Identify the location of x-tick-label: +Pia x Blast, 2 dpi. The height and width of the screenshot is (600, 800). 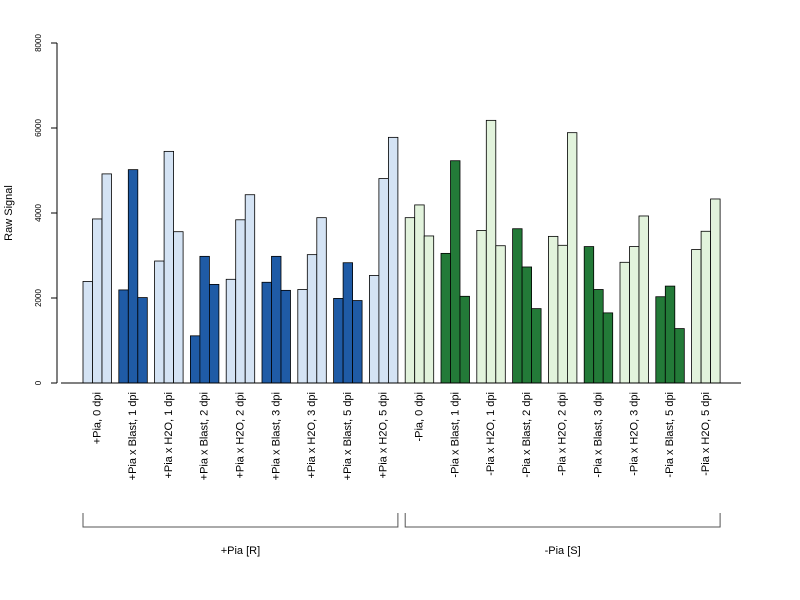
(205, 436).